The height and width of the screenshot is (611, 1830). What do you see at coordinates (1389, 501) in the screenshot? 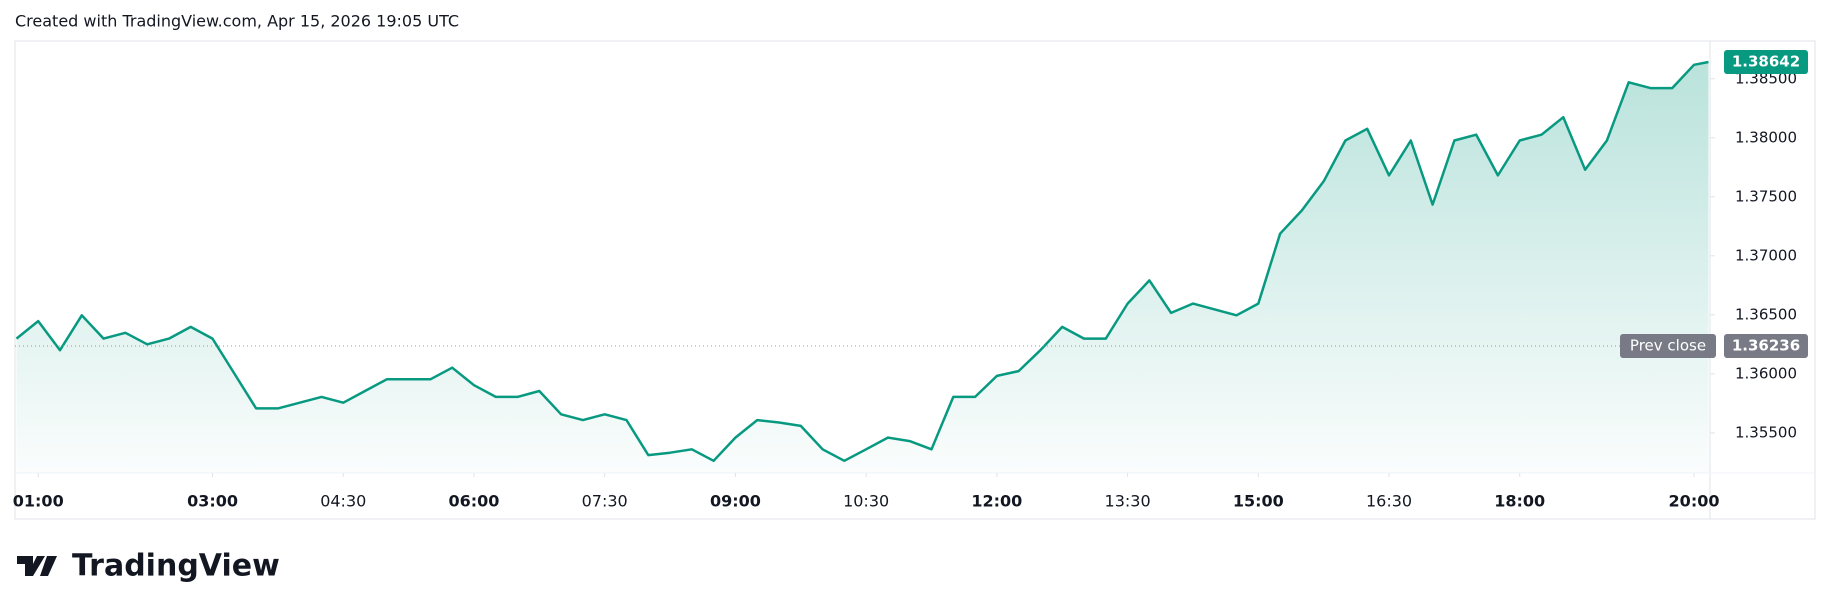
I see `x-tick-label: 16:30` at bounding box center [1389, 501].